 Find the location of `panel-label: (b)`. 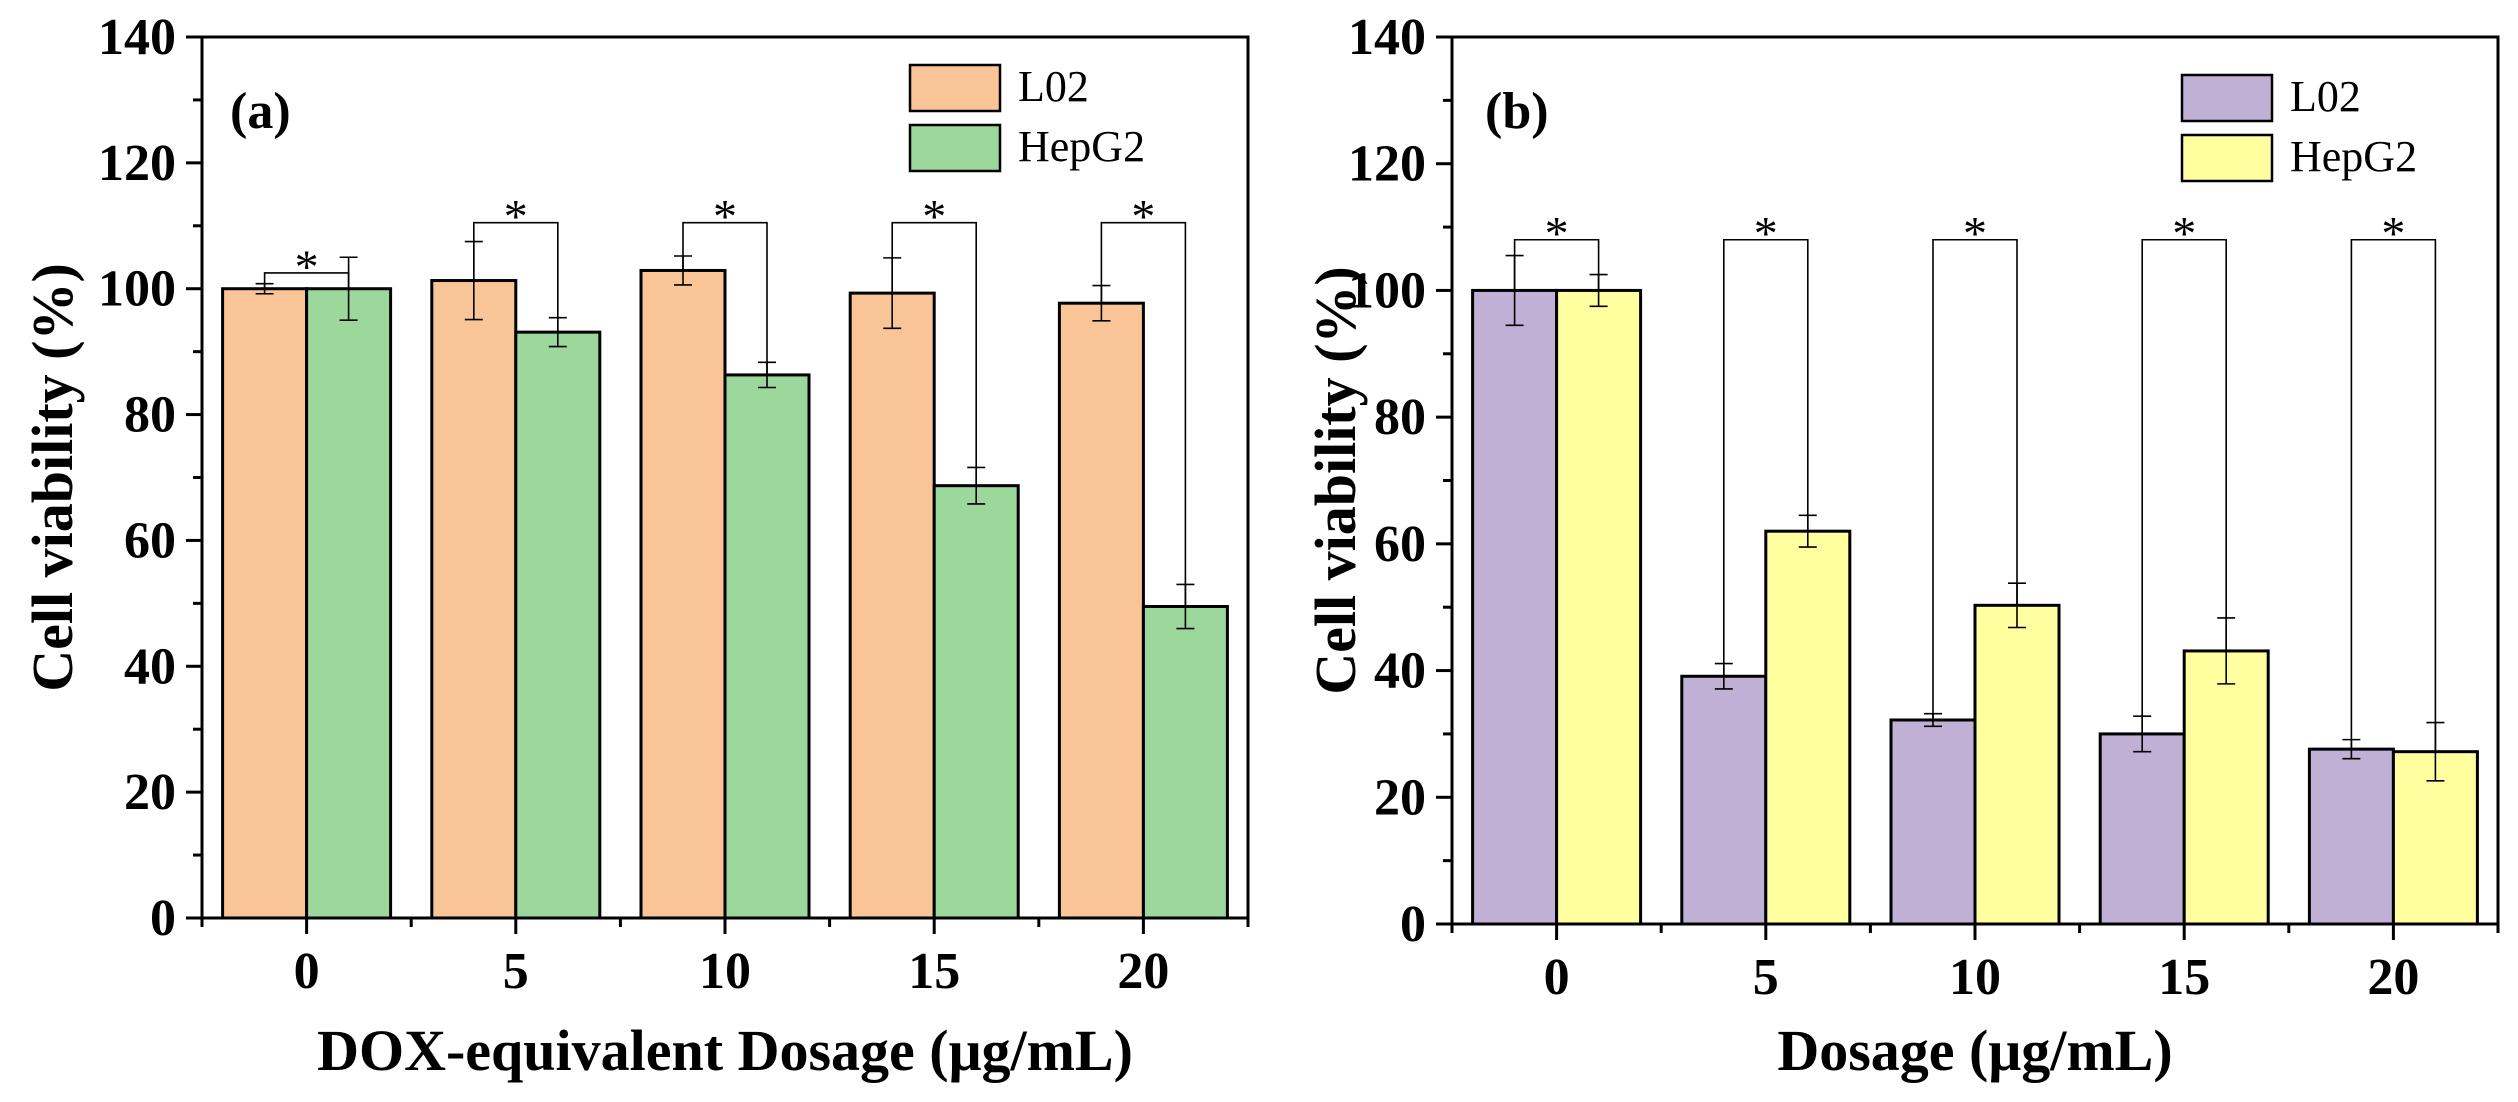

panel-label: (b) is located at coordinates (1517, 111).